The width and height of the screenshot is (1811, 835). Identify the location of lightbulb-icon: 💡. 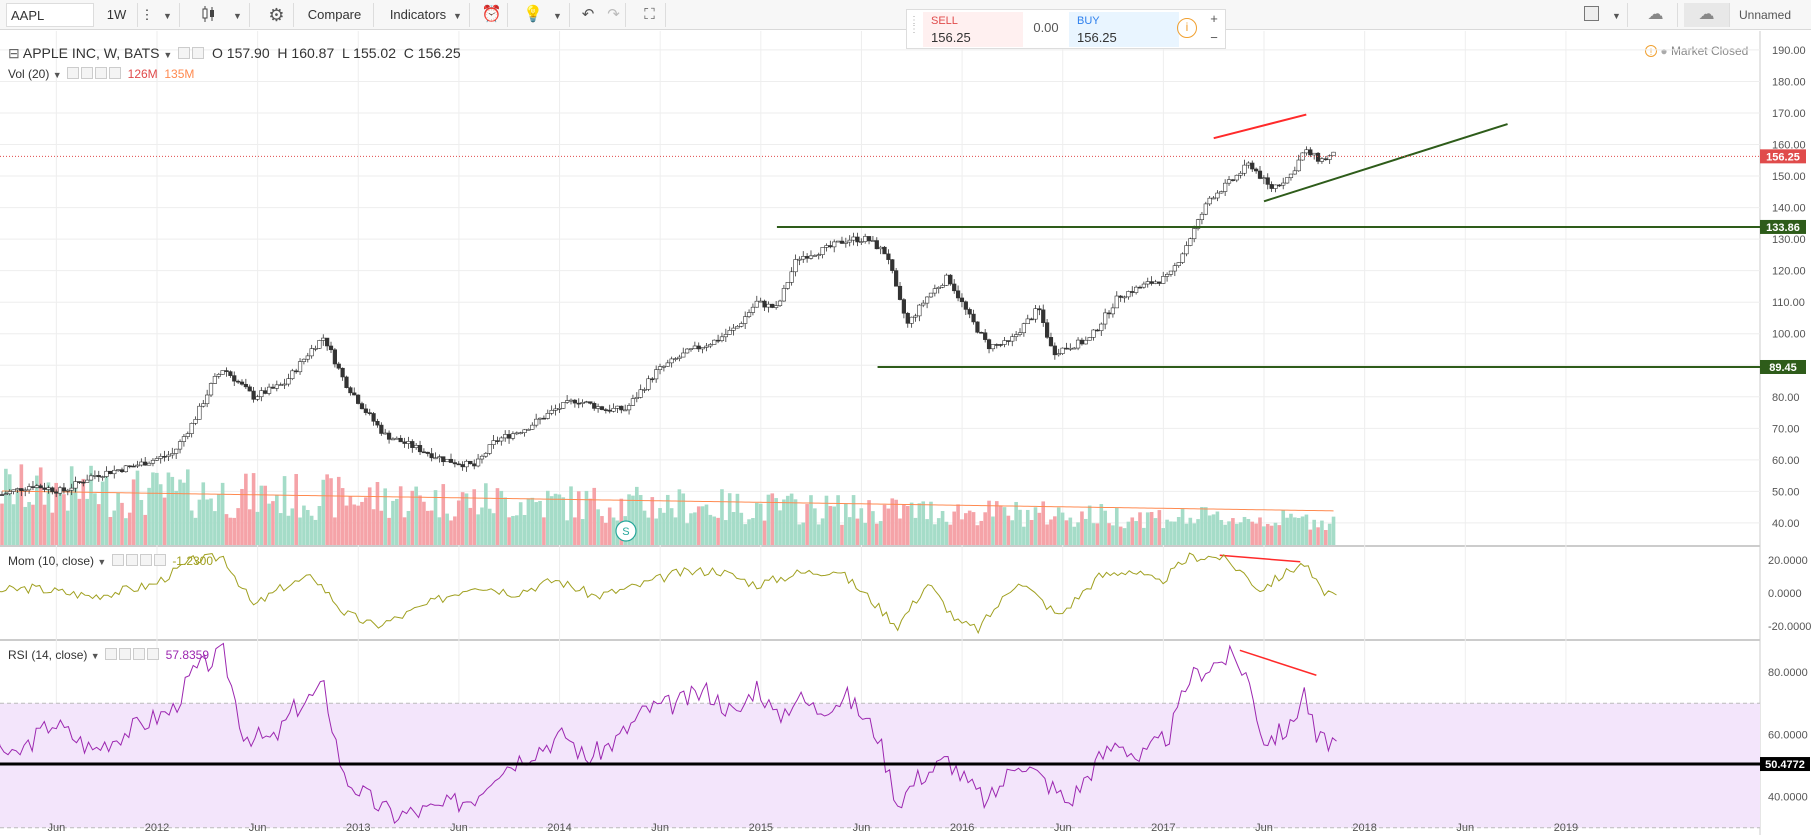
(533, 14).